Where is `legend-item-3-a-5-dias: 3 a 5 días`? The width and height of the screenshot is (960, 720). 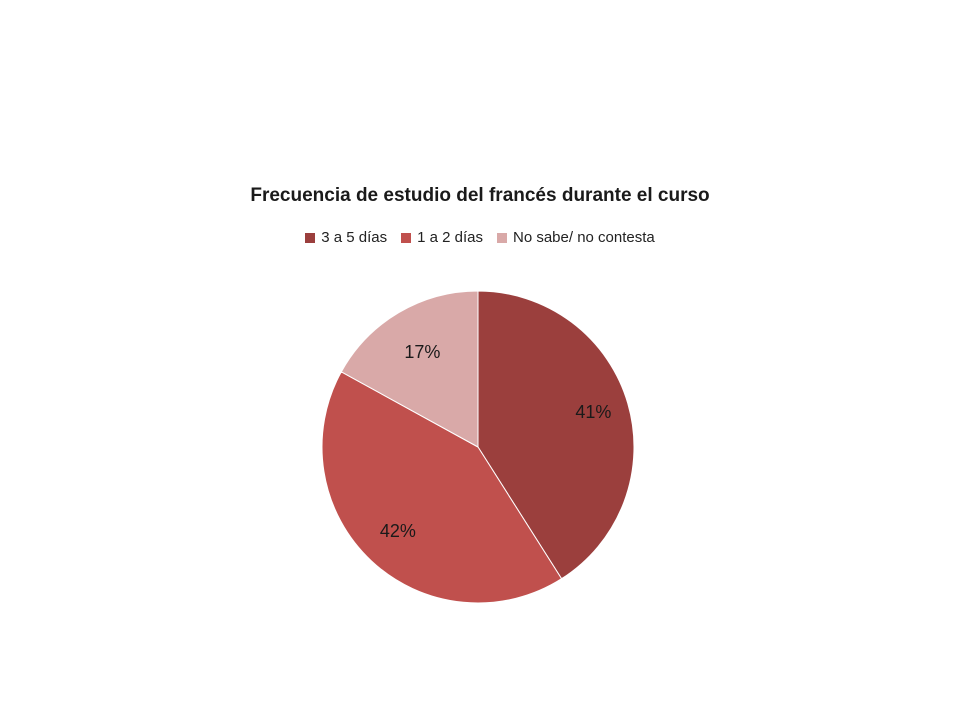 legend-item-3-a-5-dias: 3 a 5 días is located at coordinates (346, 237).